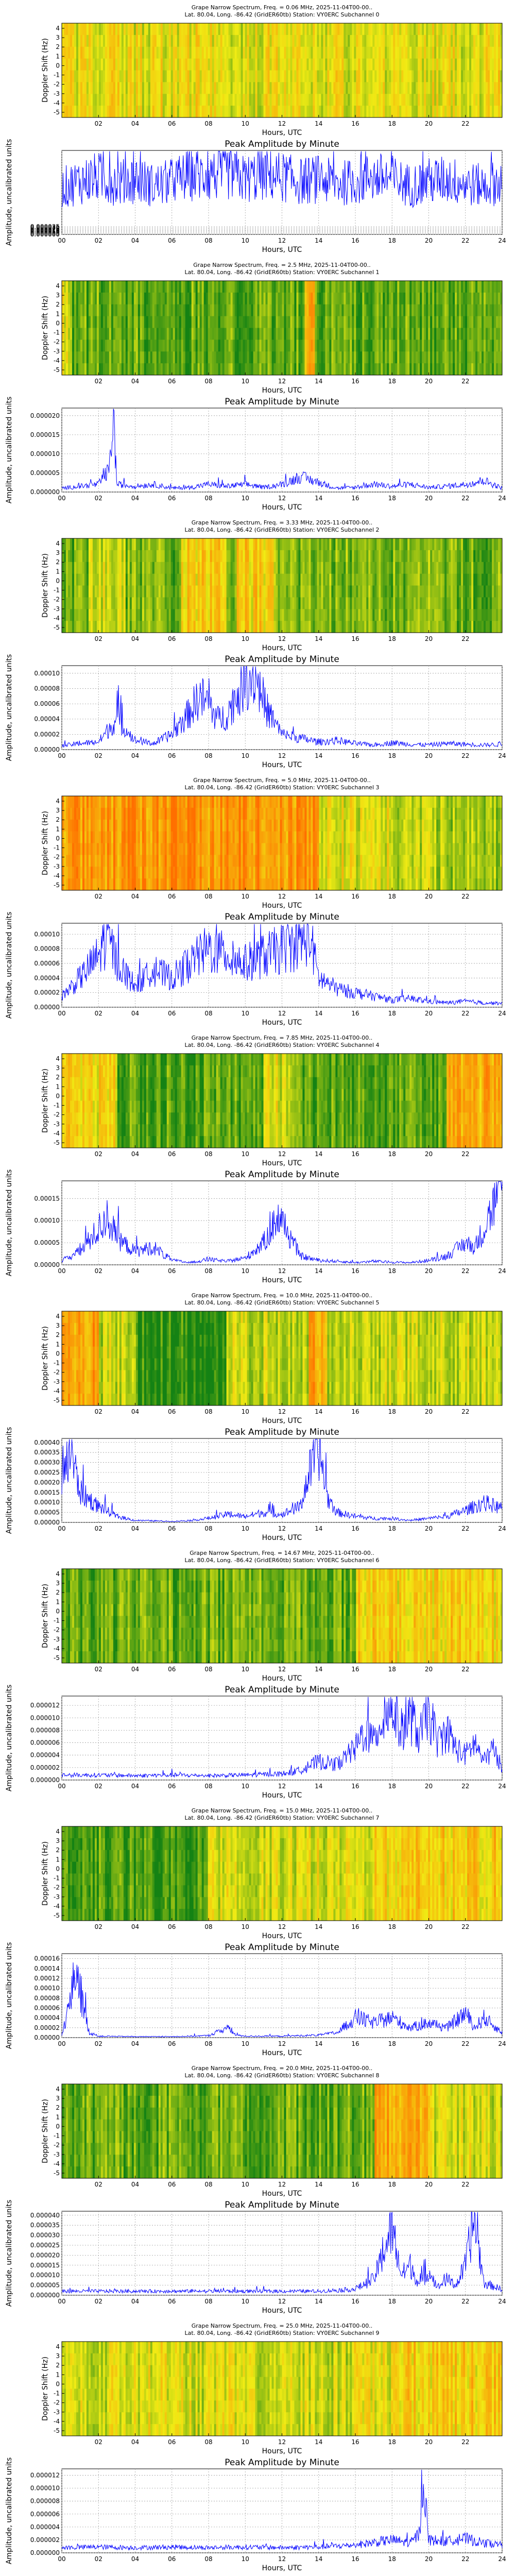  What do you see at coordinates (282, 250) in the screenshot?
I see `x-axis-label: Hours, UTC` at bounding box center [282, 250].